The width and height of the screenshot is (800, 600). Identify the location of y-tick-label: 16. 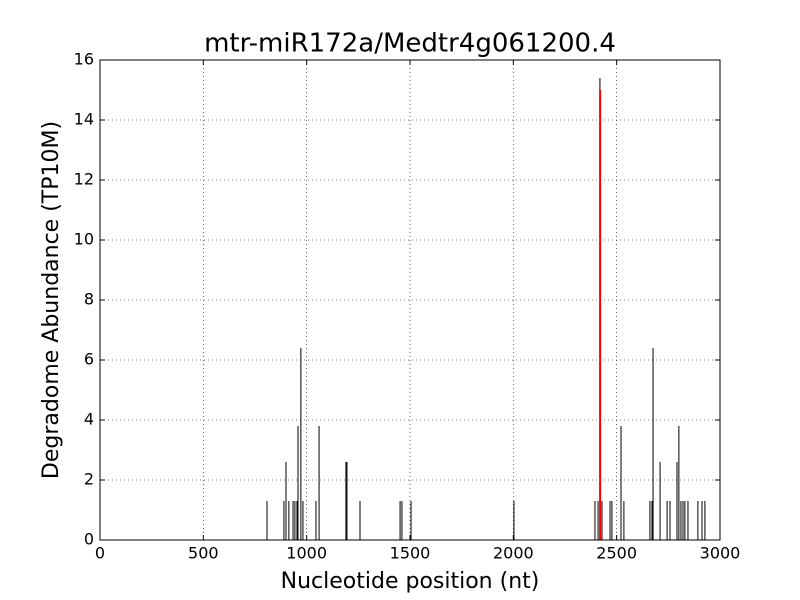
(84, 59).